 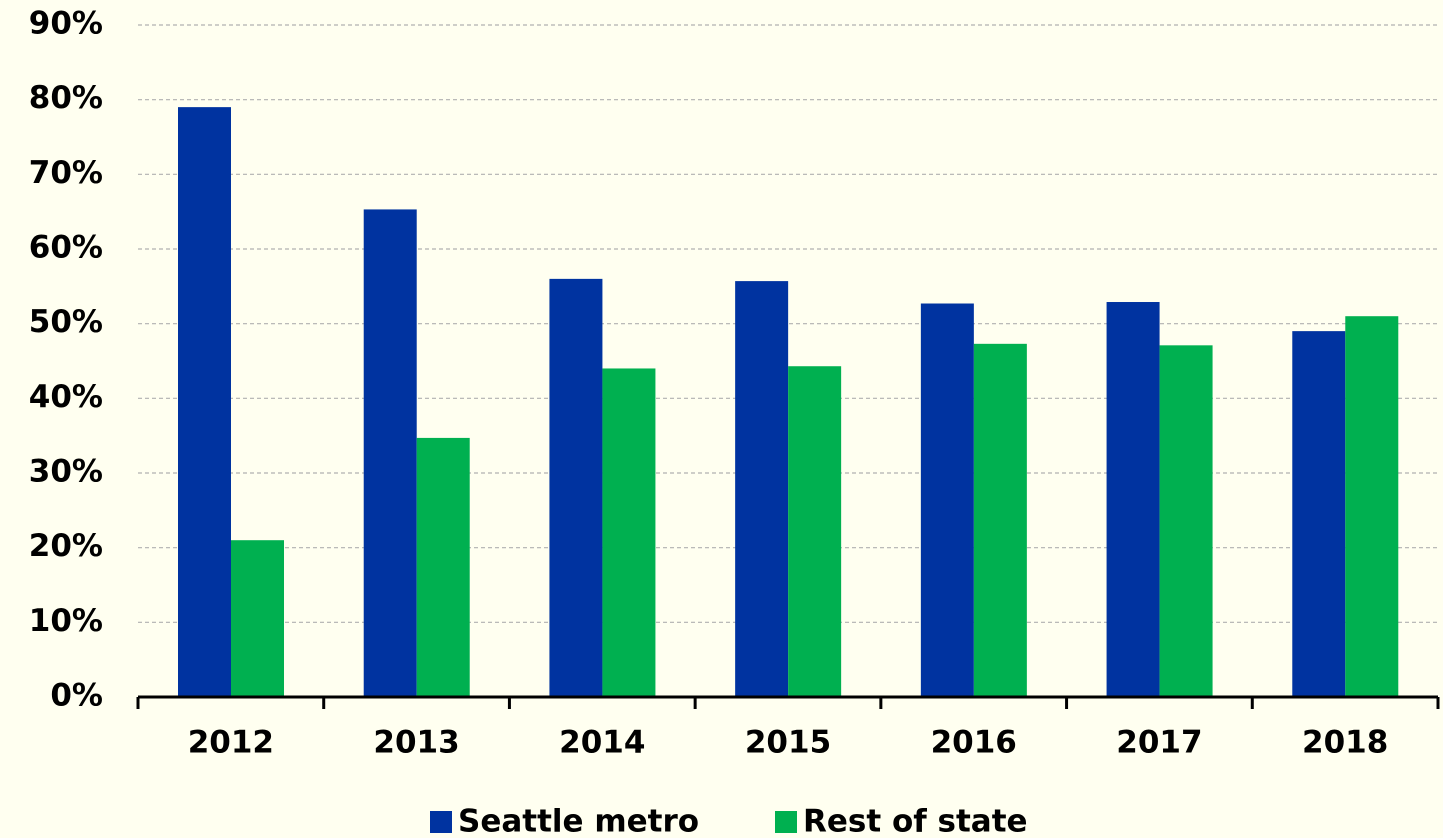 I want to click on y-tick-label: 30%, so click(x=66, y=472).